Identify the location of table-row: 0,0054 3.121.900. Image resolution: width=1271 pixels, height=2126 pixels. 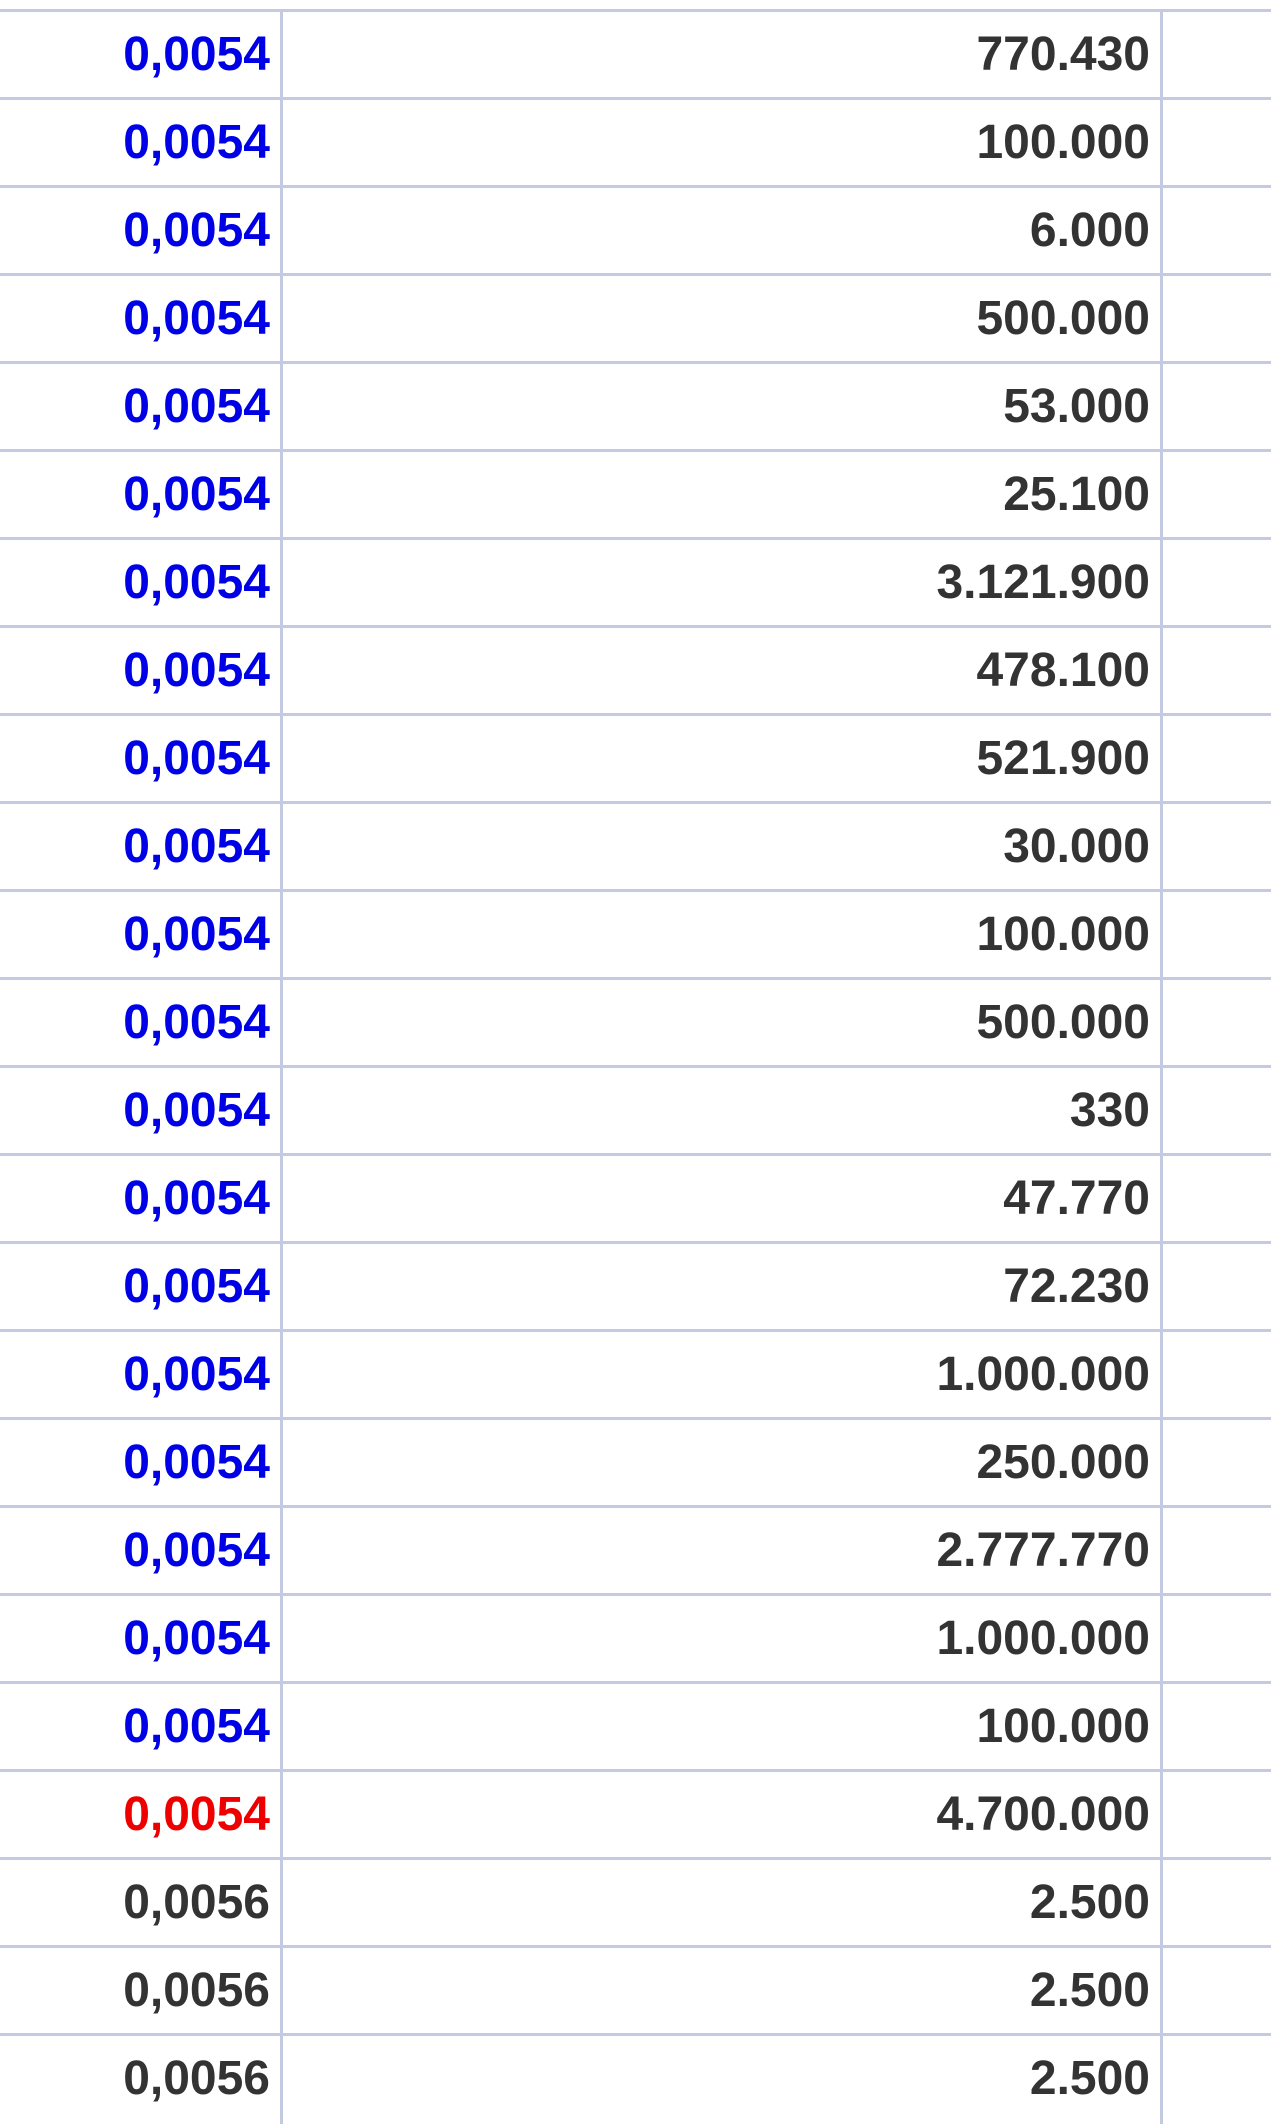
(635, 582).